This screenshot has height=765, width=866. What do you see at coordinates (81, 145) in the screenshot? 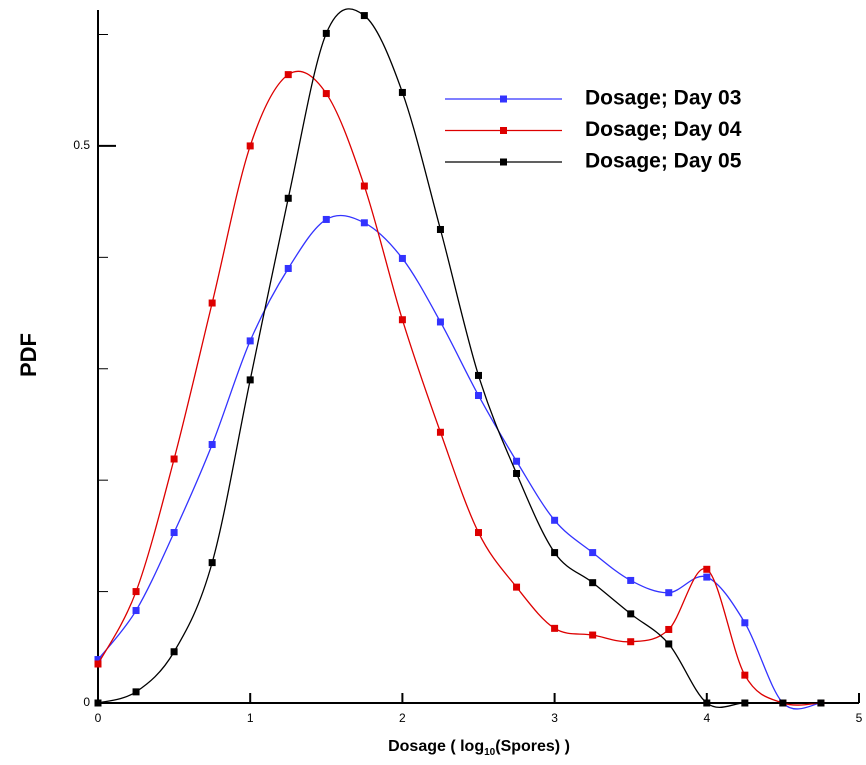
I see `y-tick-label: 0.5` at bounding box center [81, 145].